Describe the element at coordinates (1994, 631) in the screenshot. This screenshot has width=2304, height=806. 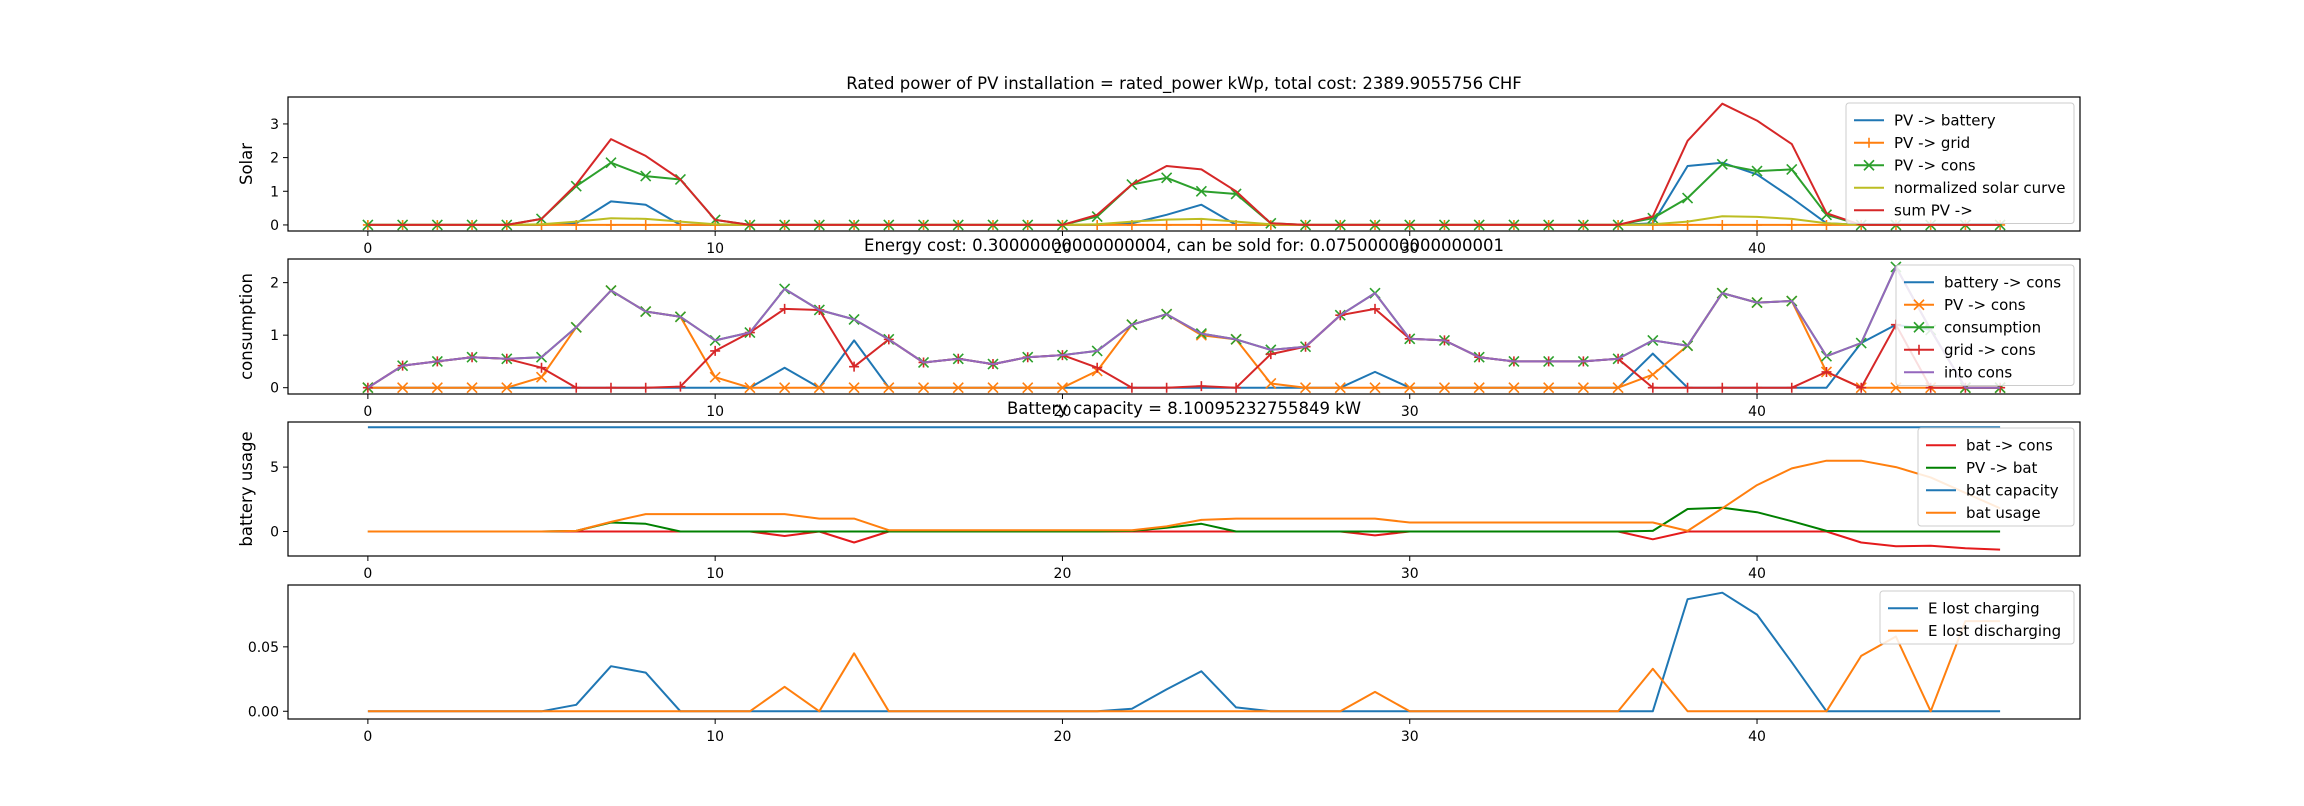
I see `legend-entry: E lost discharging` at that location.